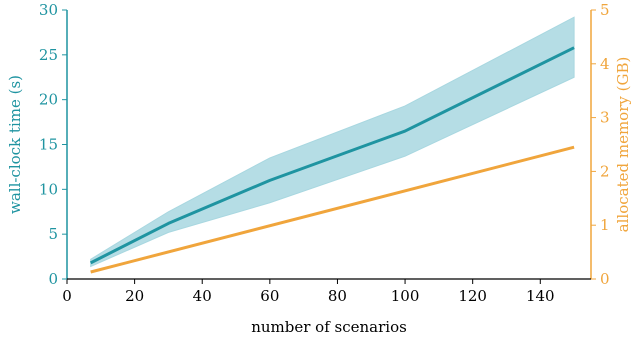 The width and height of the screenshot is (642, 342). Describe the element at coordinates (337, 296) in the screenshot. I see `x-tick-label: 80` at that location.